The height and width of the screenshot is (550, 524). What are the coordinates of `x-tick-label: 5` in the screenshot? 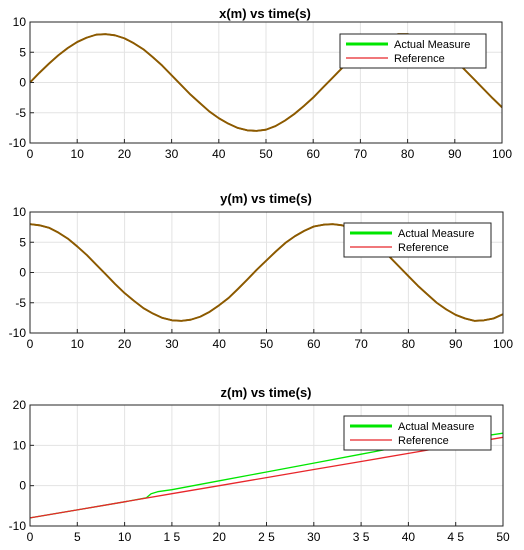 It's located at (77, 537).